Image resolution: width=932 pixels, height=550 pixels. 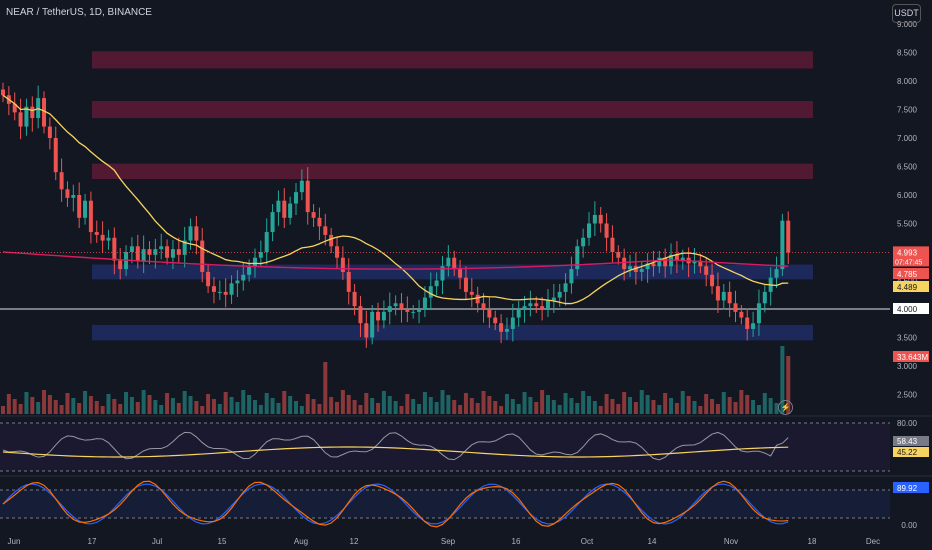 What do you see at coordinates (785, 407) in the screenshot?
I see `lightning-icon: ⚡` at bounding box center [785, 407].